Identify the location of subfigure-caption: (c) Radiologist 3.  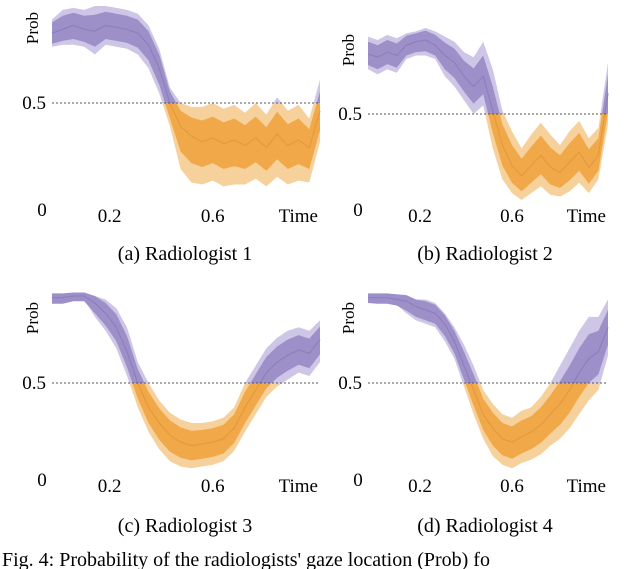
(185, 526).